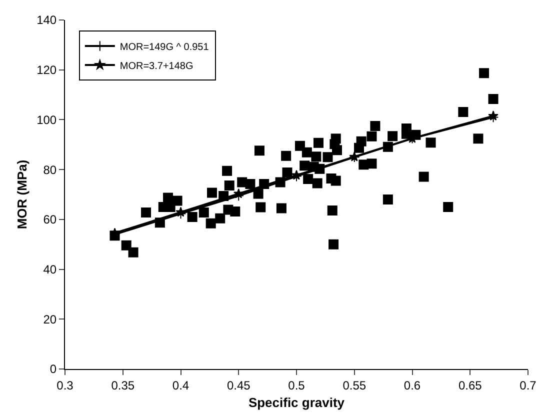 This screenshot has width=549, height=420. I want to click on x-tick-label: 0.3, so click(65, 385).